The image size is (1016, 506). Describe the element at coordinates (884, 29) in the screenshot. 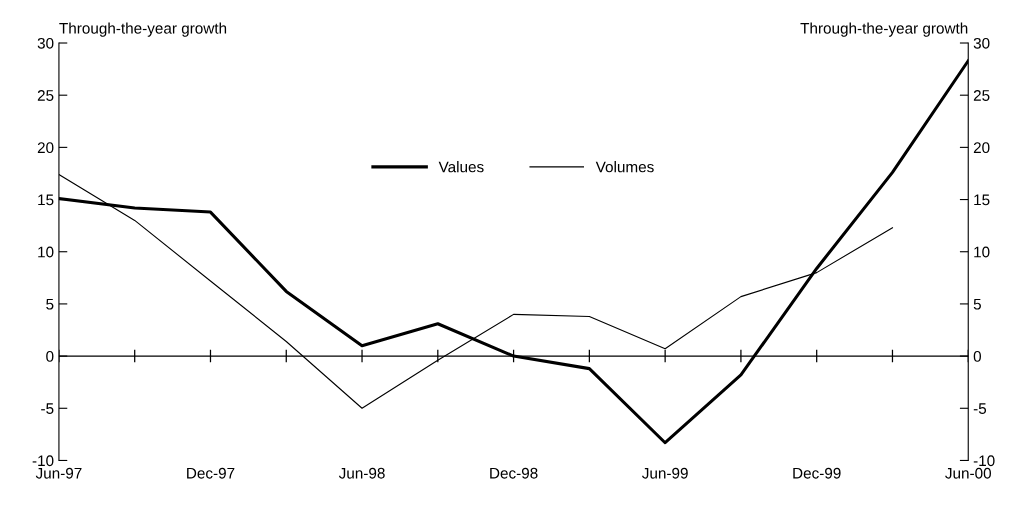

I see `y2-axis-title: Through-the-year growth` at that location.